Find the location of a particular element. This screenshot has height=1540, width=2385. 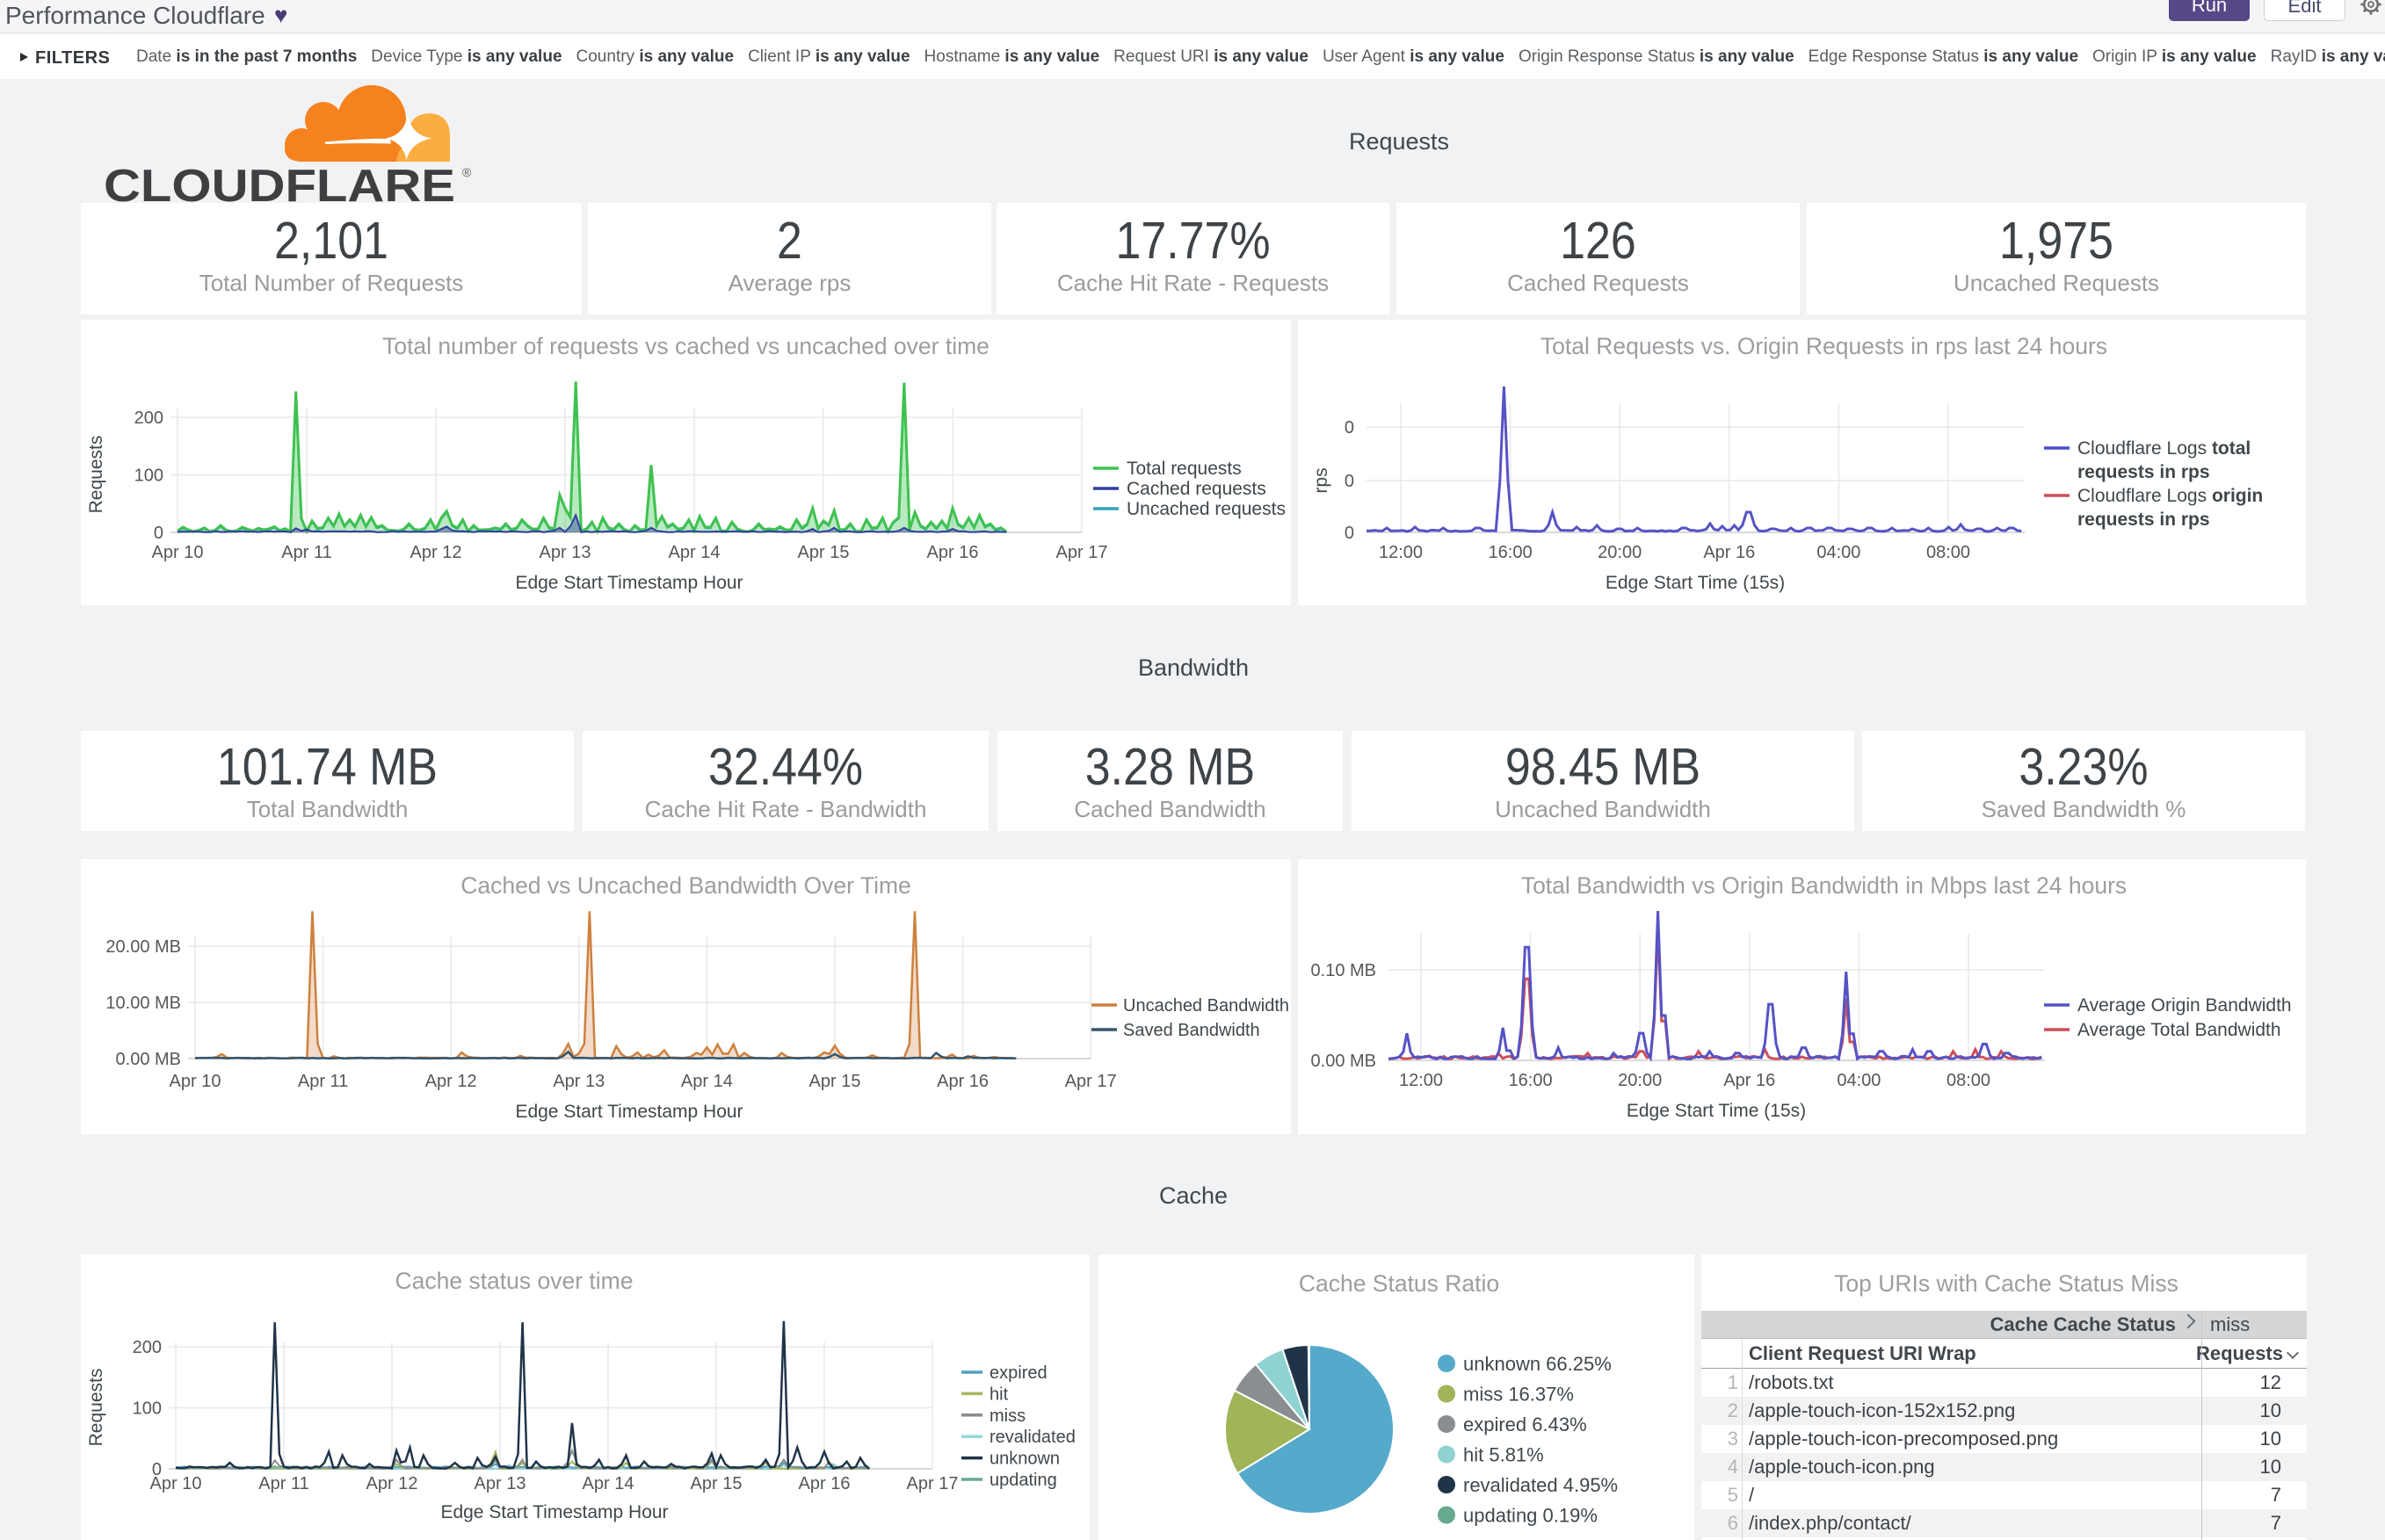

svg-text: Average Origin Bandwidth is located at coordinates (2184, 1006).